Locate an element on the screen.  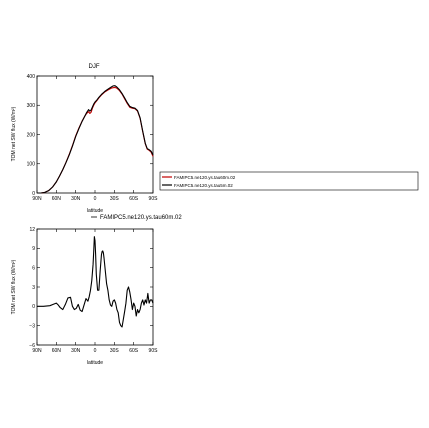
bottom-y-axis-label: TOM net SW flux (W/m²) is located at coordinates (14, 286).